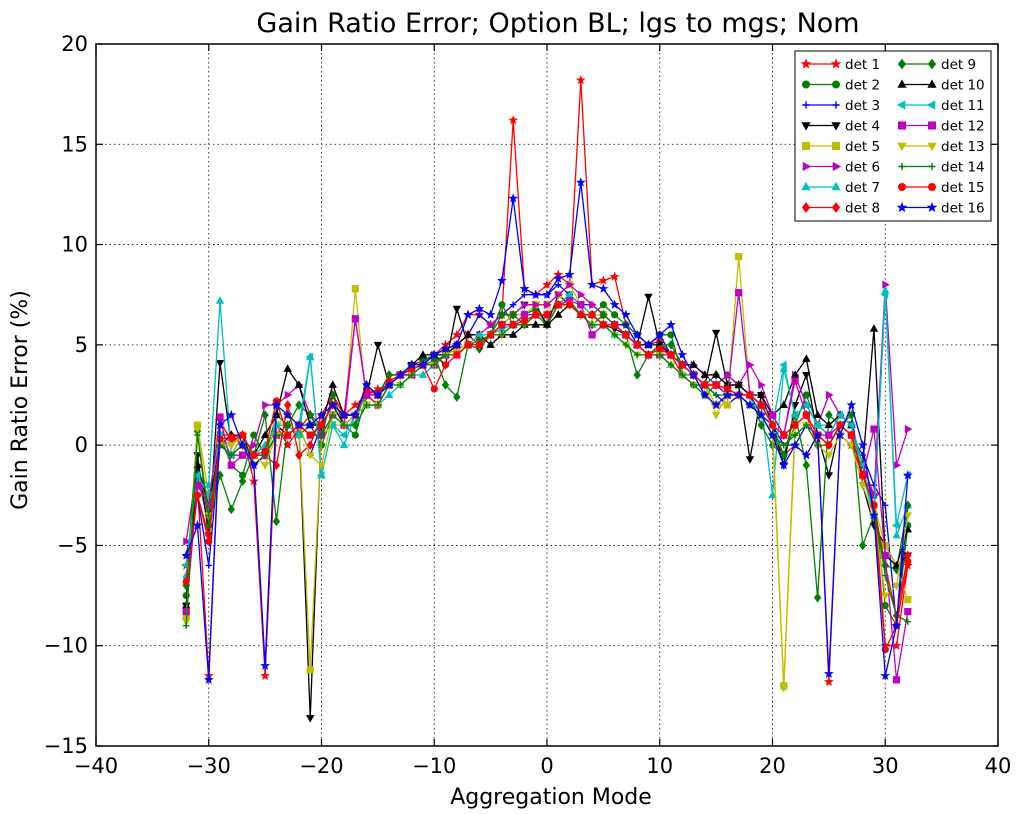 Image resolution: width=1024 pixels, height=814 pixels. I want to click on legend-item: det 2, so click(841, 86).